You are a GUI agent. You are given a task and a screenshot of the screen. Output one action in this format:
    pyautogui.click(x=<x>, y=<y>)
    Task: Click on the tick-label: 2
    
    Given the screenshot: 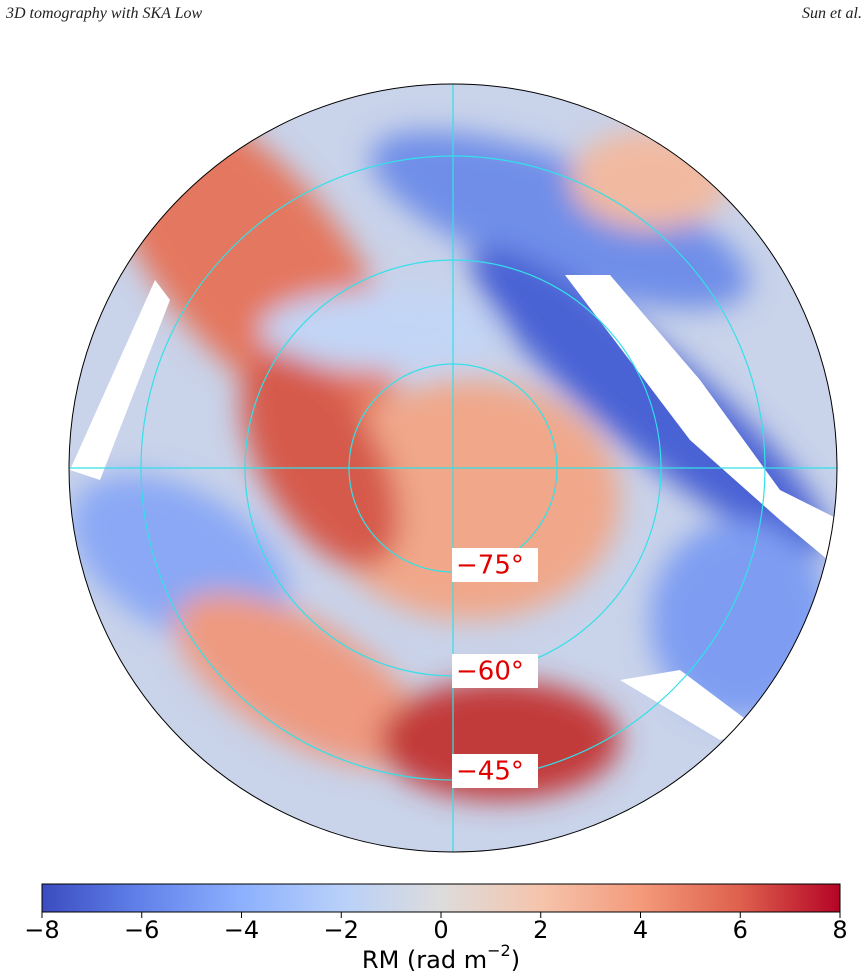 What is the action you would take?
    pyautogui.click(x=540, y=930)
    